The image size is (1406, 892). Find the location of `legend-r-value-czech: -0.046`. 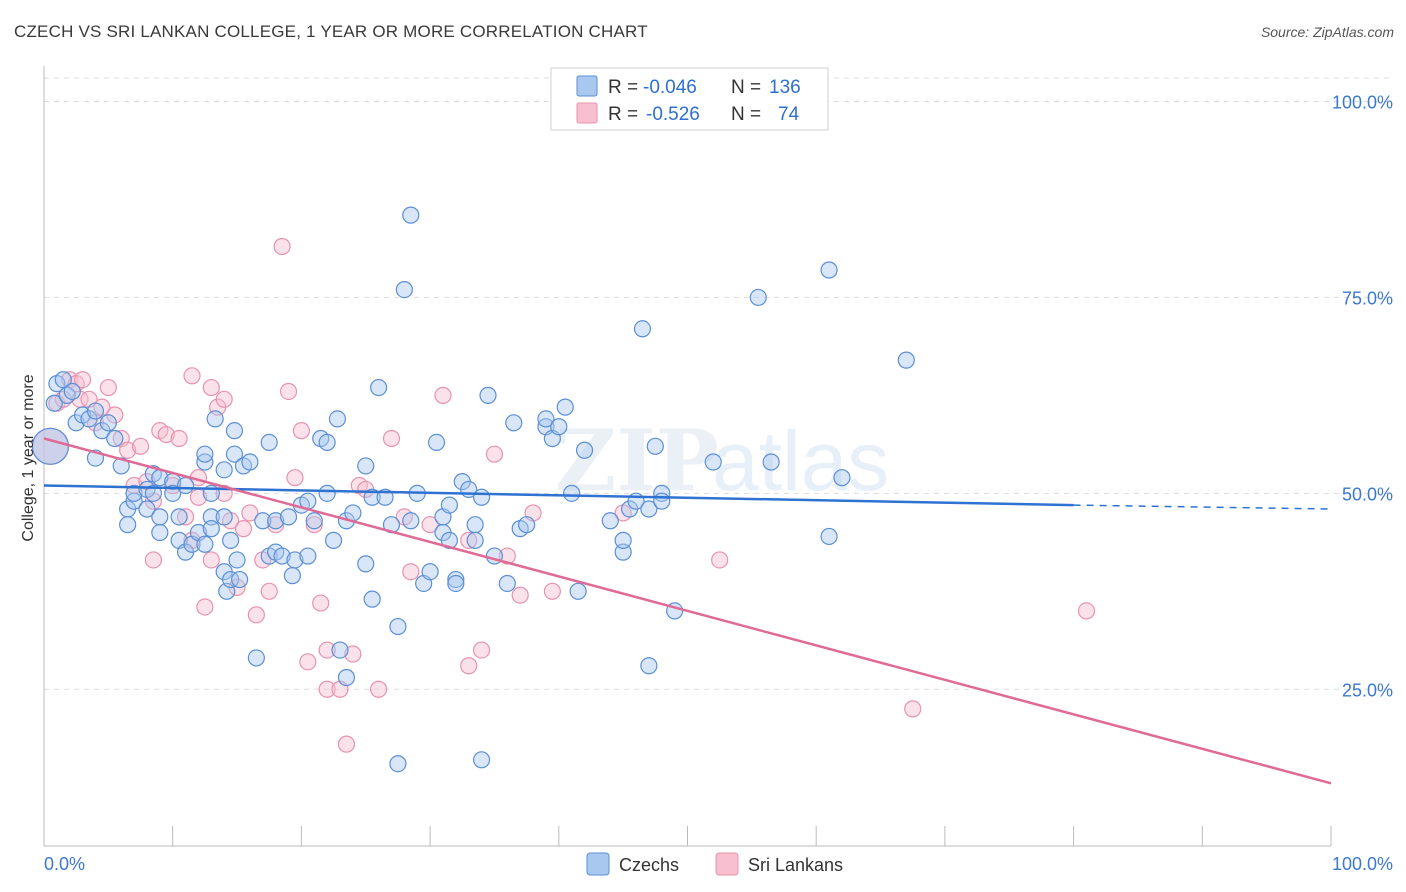

legend-r-value-czech: -0.046 is located at coordinates (670, 87).